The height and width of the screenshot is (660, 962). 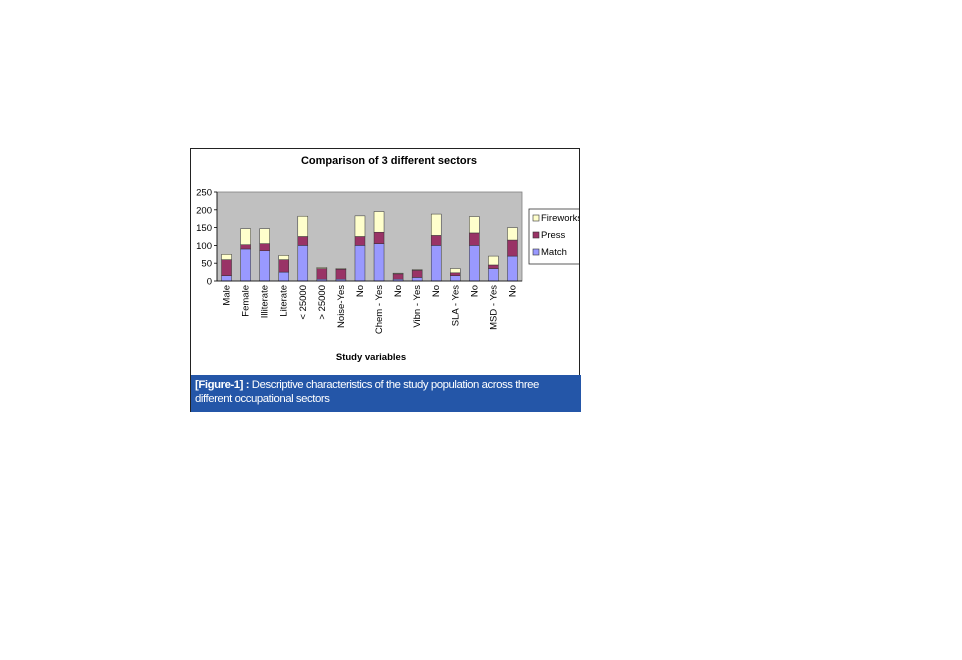 What do you see at coordinates (560, 218) in the screenshot?
I see `legend-label-fireworks: Fireworks` at bounding box center [560, 218].